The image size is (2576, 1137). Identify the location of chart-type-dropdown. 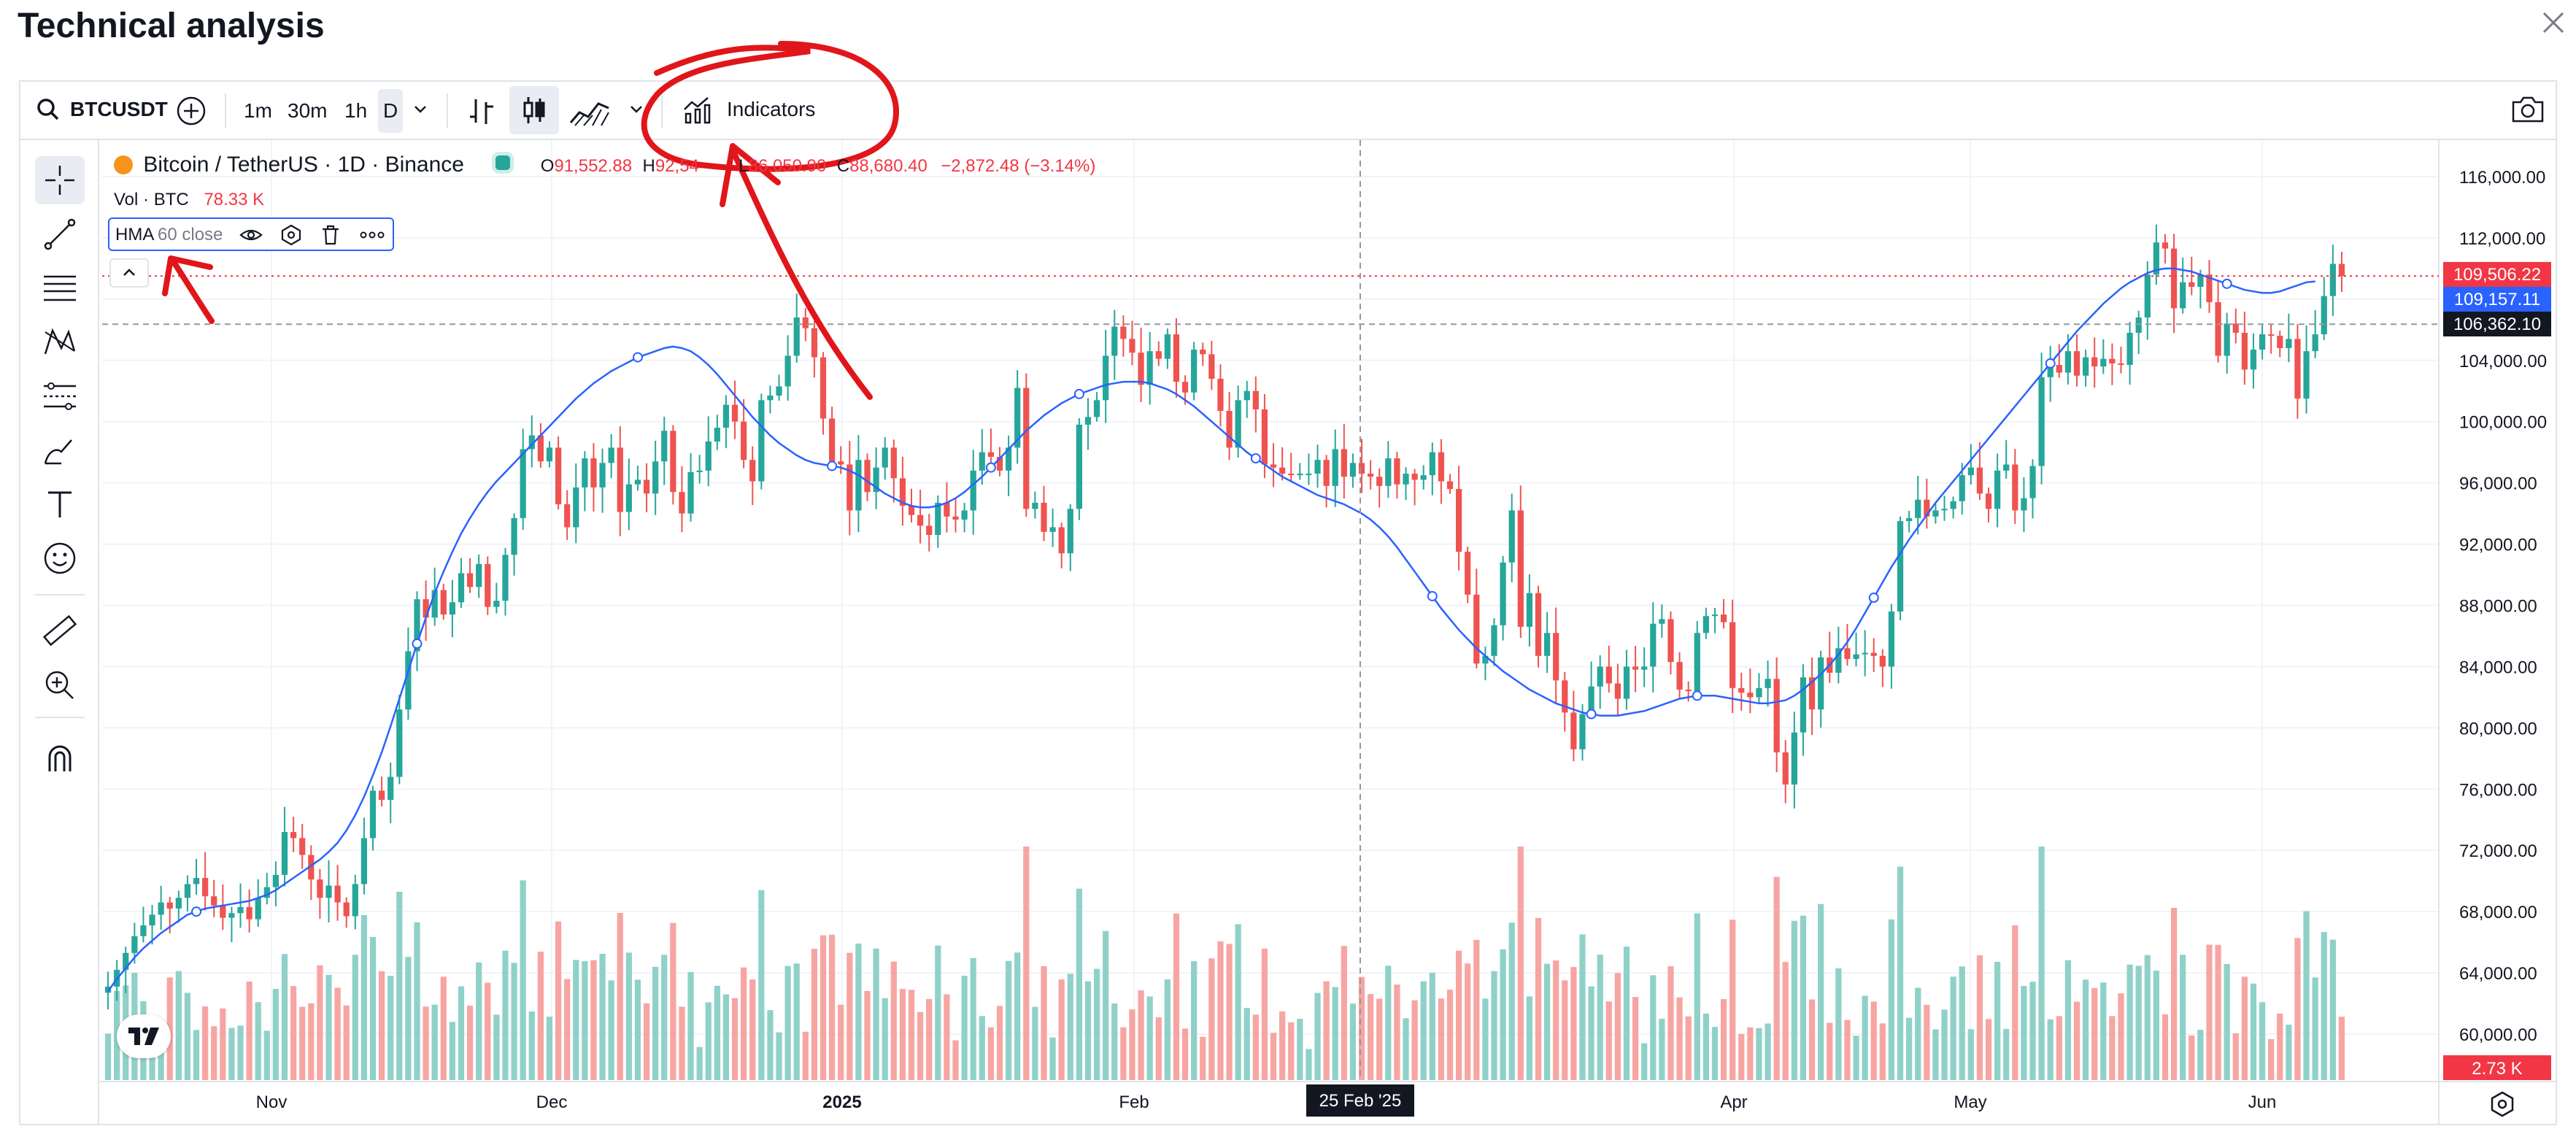
(636, 111).